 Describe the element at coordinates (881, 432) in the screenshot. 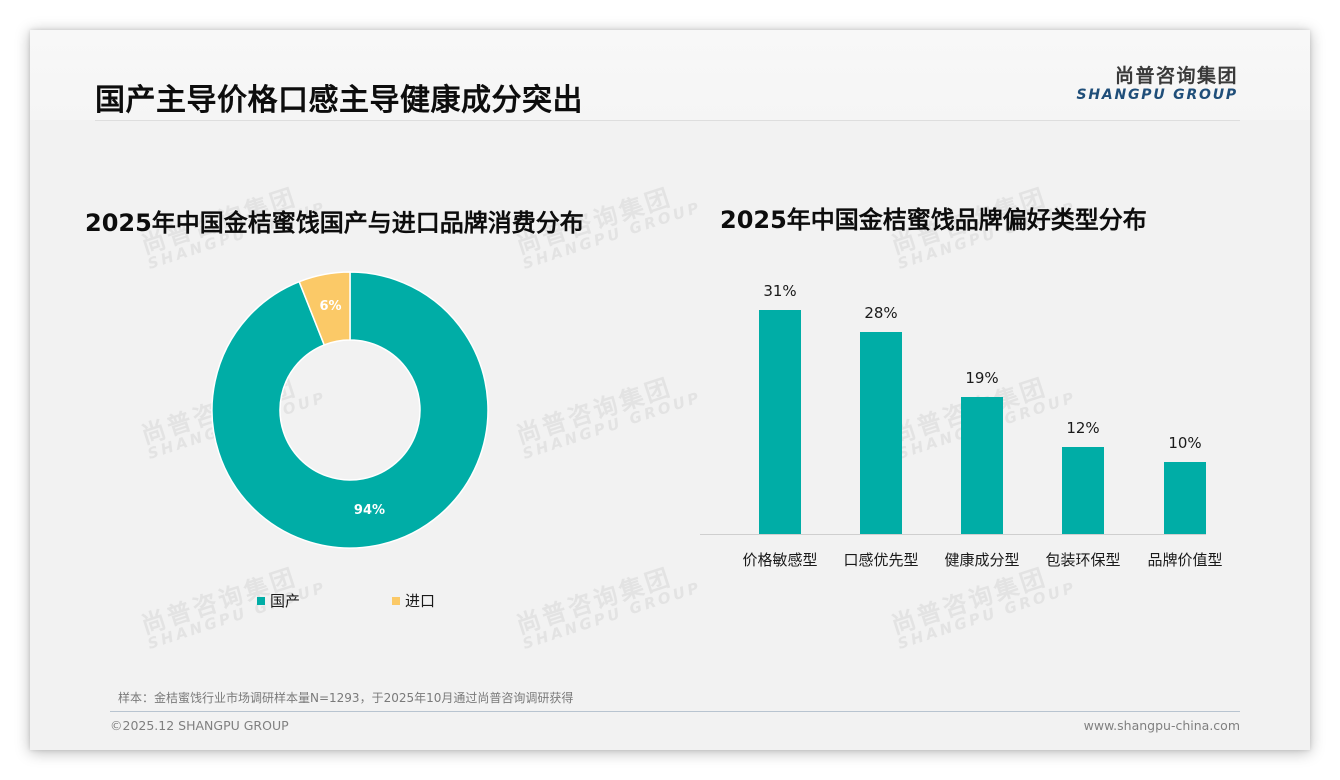

I see `bar-taste-first` at that location.